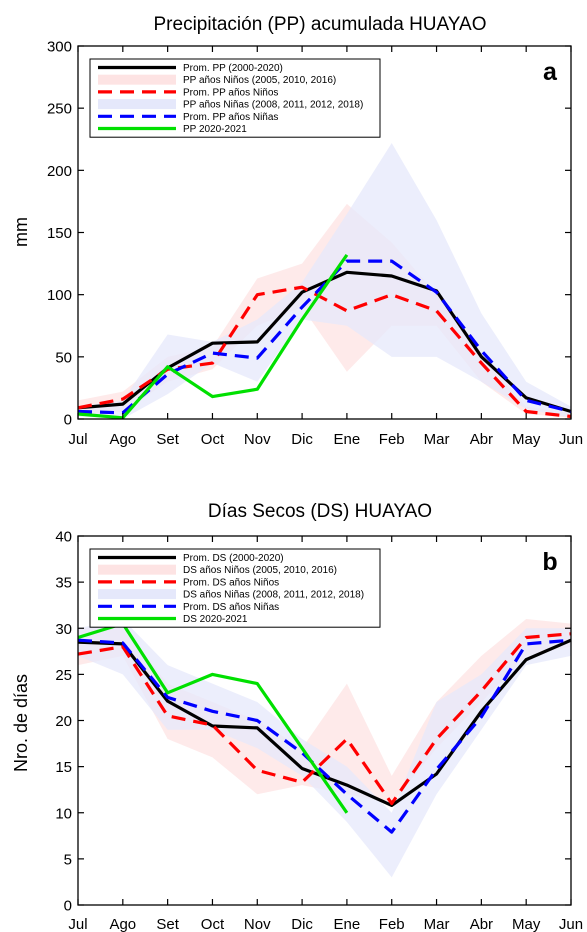 This screenshot has height=932, width=587. I want to click on y-tick-label: 100, so click(59, 295).